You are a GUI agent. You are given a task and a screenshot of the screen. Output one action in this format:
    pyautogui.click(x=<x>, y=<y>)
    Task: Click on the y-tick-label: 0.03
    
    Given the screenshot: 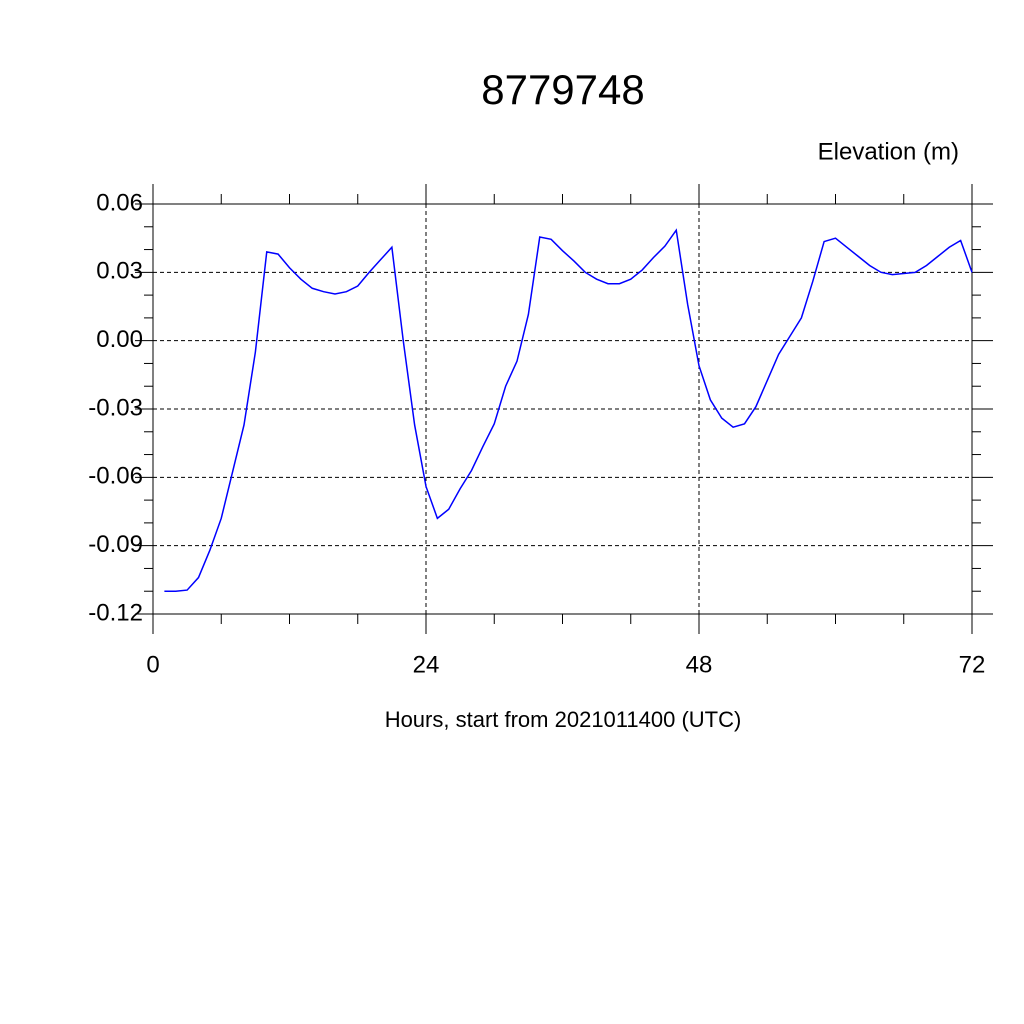 What is the action you would take?
    pyautogui.click(x=119, y=271)
    